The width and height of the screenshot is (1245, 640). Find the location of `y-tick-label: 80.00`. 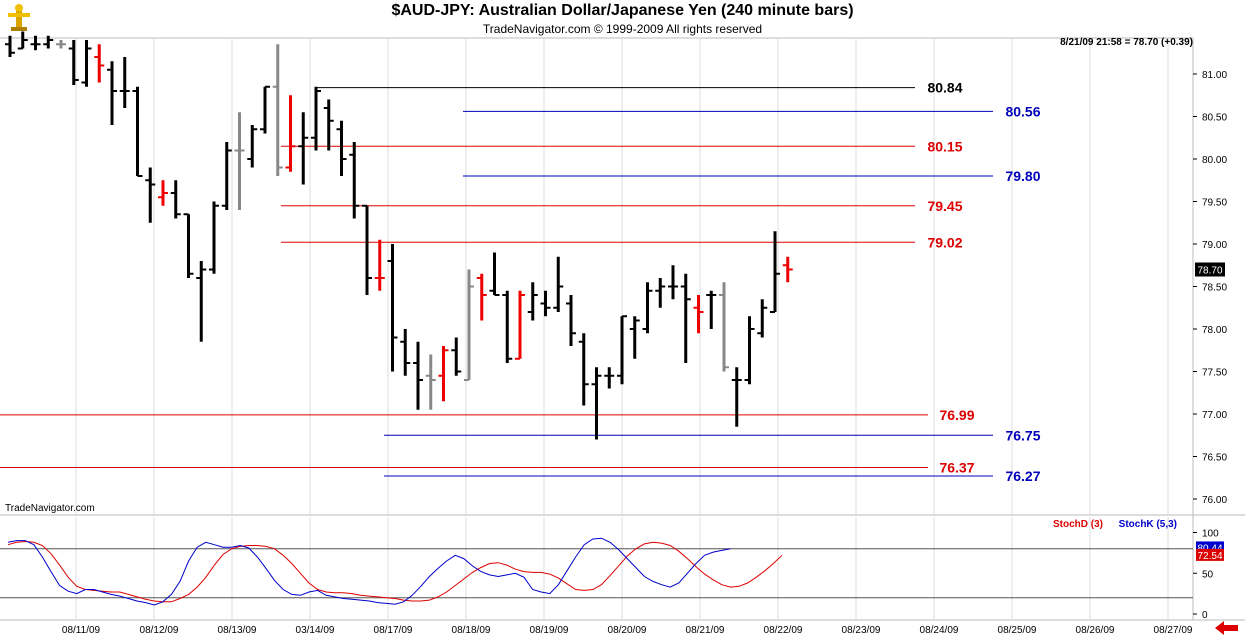

y-tick-label: 80.00 is located at coordinates (1214, 160).